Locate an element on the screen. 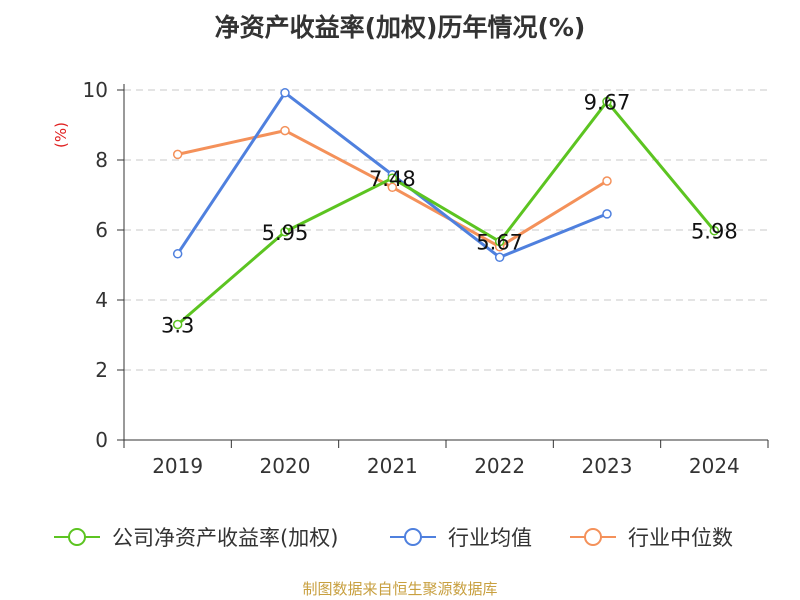 This screenshot has height=600, width=800. legend-label: 公司净资产收益率(加权) is located at coordinates (225, 538).